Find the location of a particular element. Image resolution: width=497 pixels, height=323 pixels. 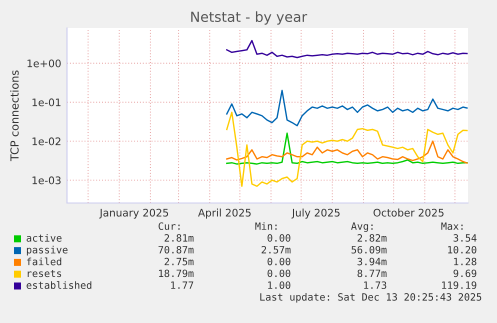

x-tick-label: July 2025 is located at coordinates (315, 213).